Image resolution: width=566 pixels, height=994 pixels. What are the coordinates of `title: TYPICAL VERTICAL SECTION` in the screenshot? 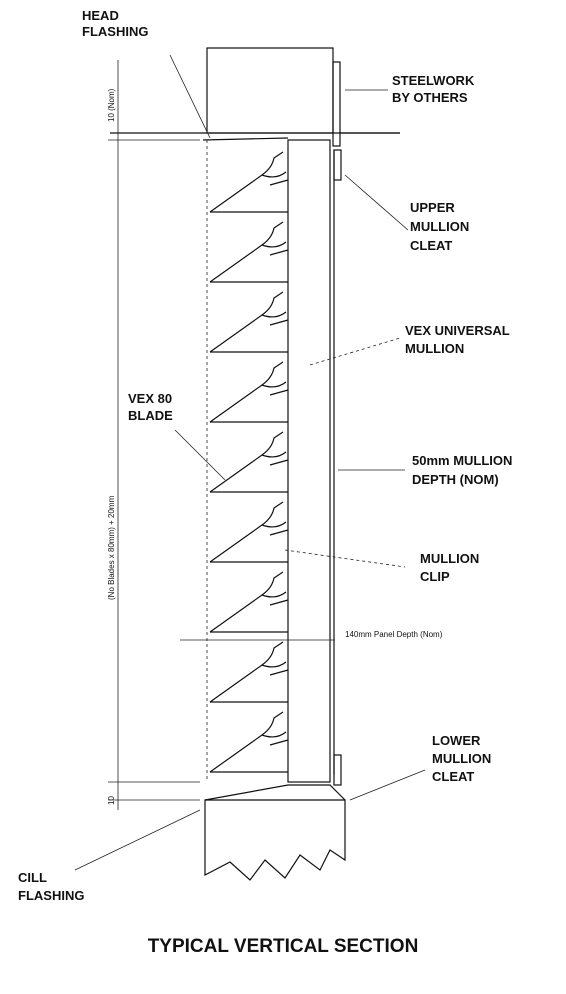 It's located at (283, 946).